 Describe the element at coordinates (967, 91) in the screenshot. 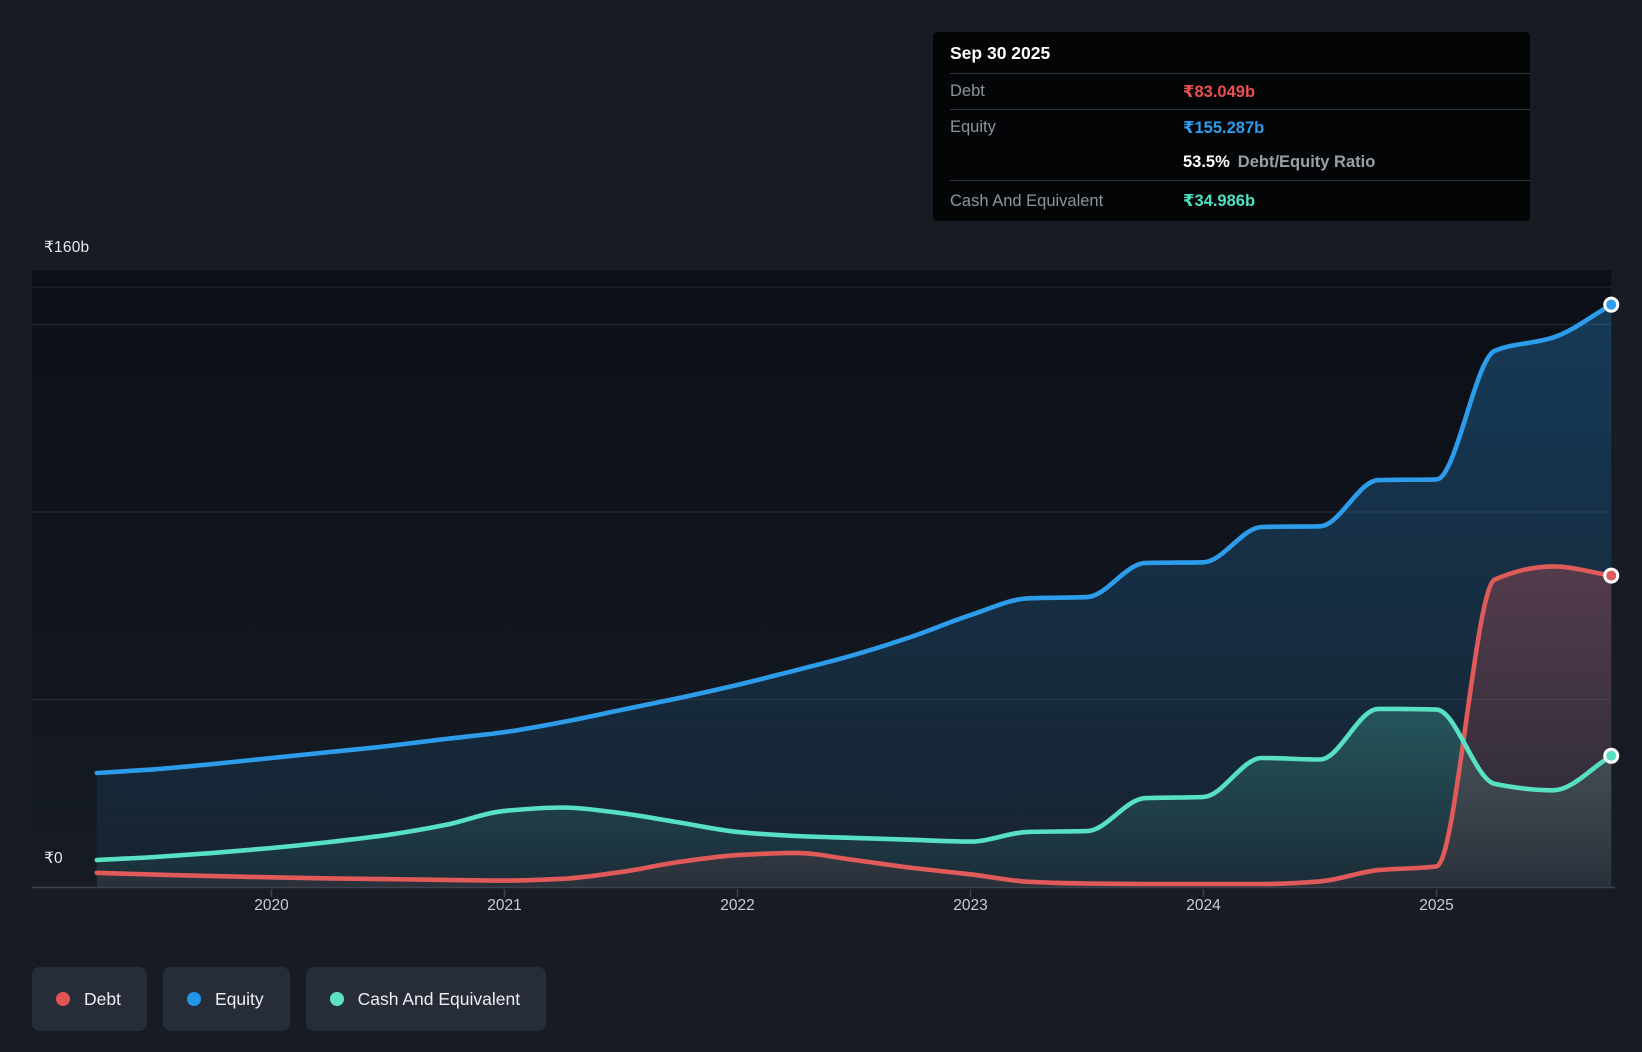

I see `tooltip-debt-label: Debt` at that location.